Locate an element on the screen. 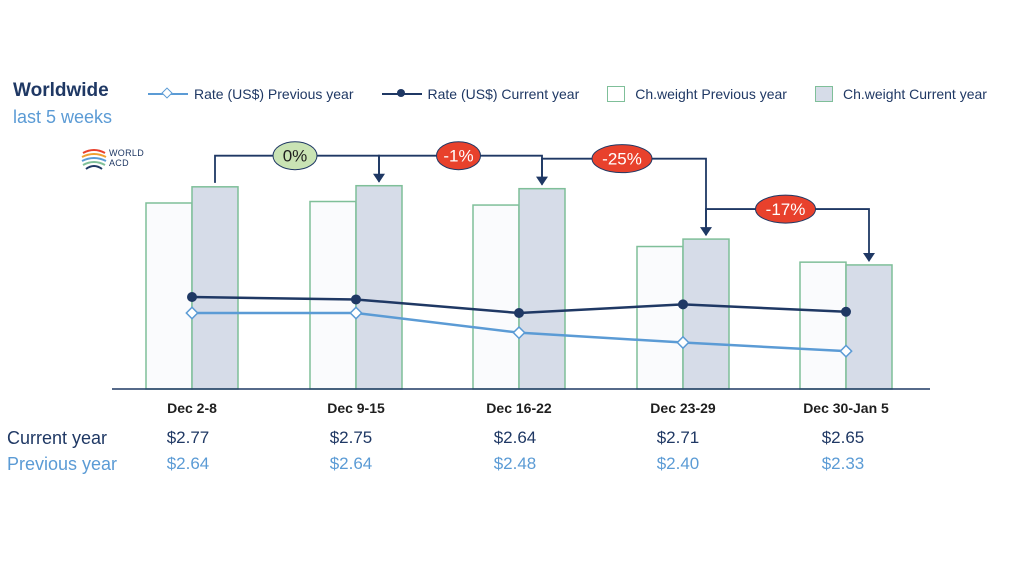  legend-swatch-diamond-line is located at coordinates (168, 94).